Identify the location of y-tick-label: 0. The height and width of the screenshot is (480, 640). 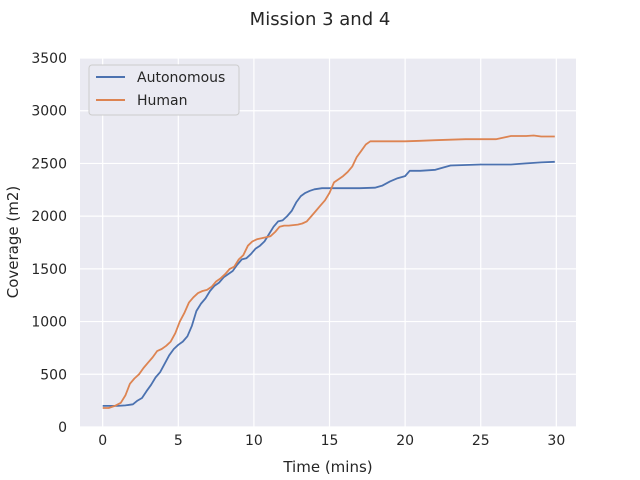
(62, 428).